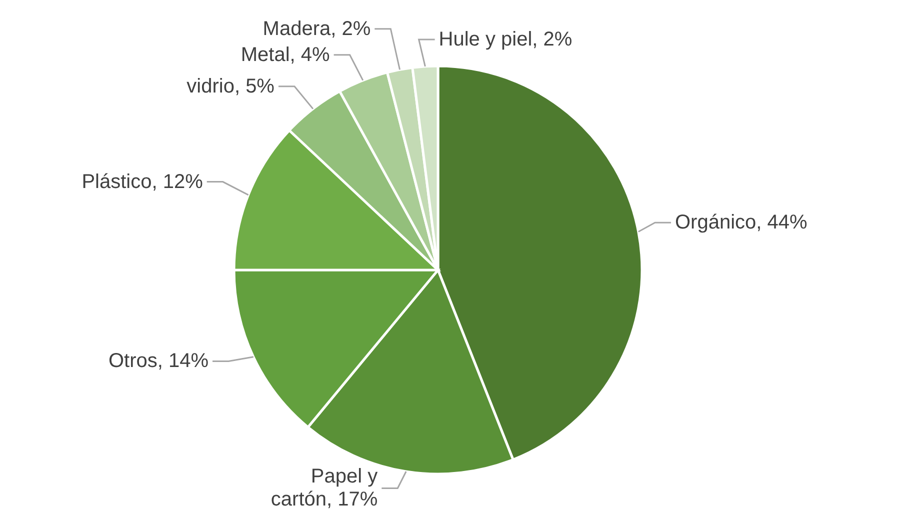 This screenshot has height=528, width=900. Describe the element at coordinates (158, 361) in the screenshot. I see `slice-label: Otros, 14%` at that location.